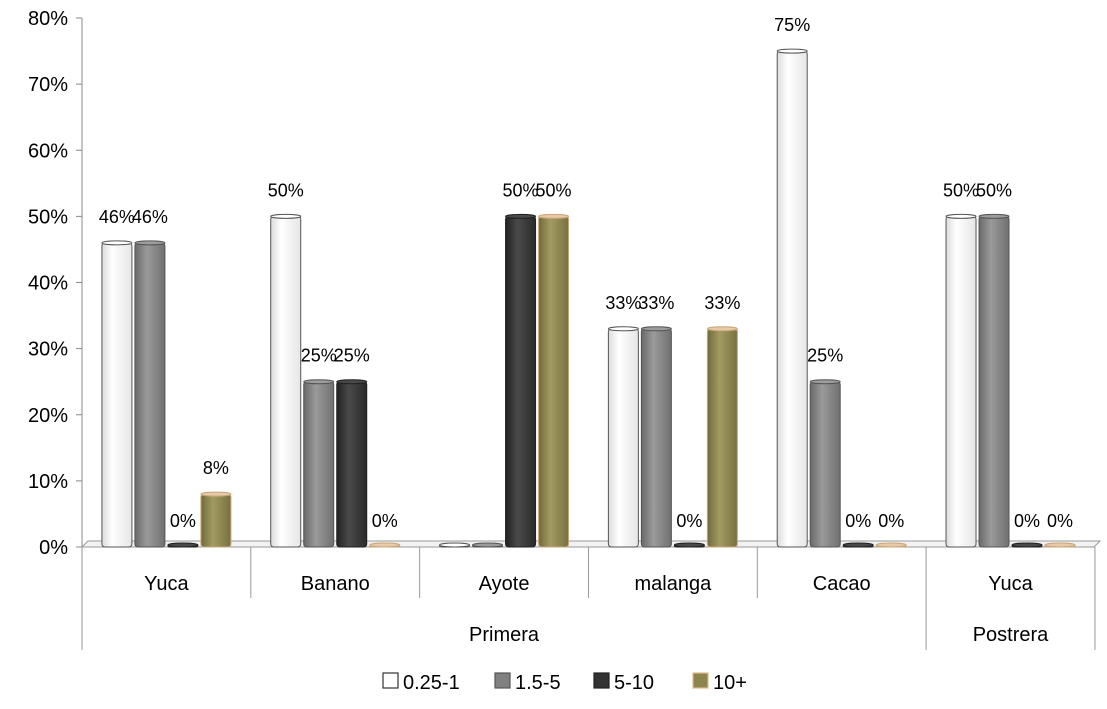 This screenshot has height=709, width=1107. What do you see at coordinates (564, 683) in the screenshot?
I see `legend: 0.25-1 1.5-5 5-10 10+` at bounding box center [564, 683].